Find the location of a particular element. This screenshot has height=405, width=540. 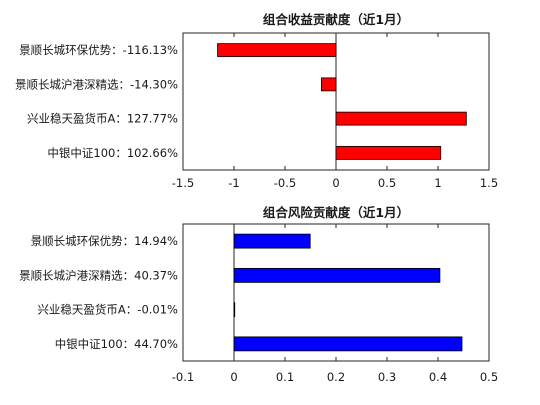

x-tick-label: 1.5 is located at coordinates (489, 183).